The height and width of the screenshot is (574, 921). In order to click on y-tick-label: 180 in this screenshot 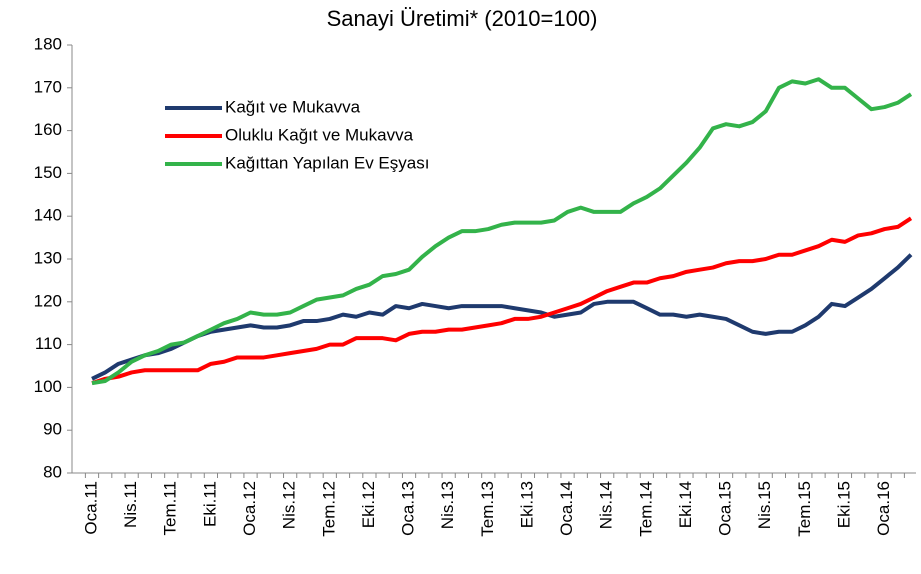, I will do `click(48, 43)`.